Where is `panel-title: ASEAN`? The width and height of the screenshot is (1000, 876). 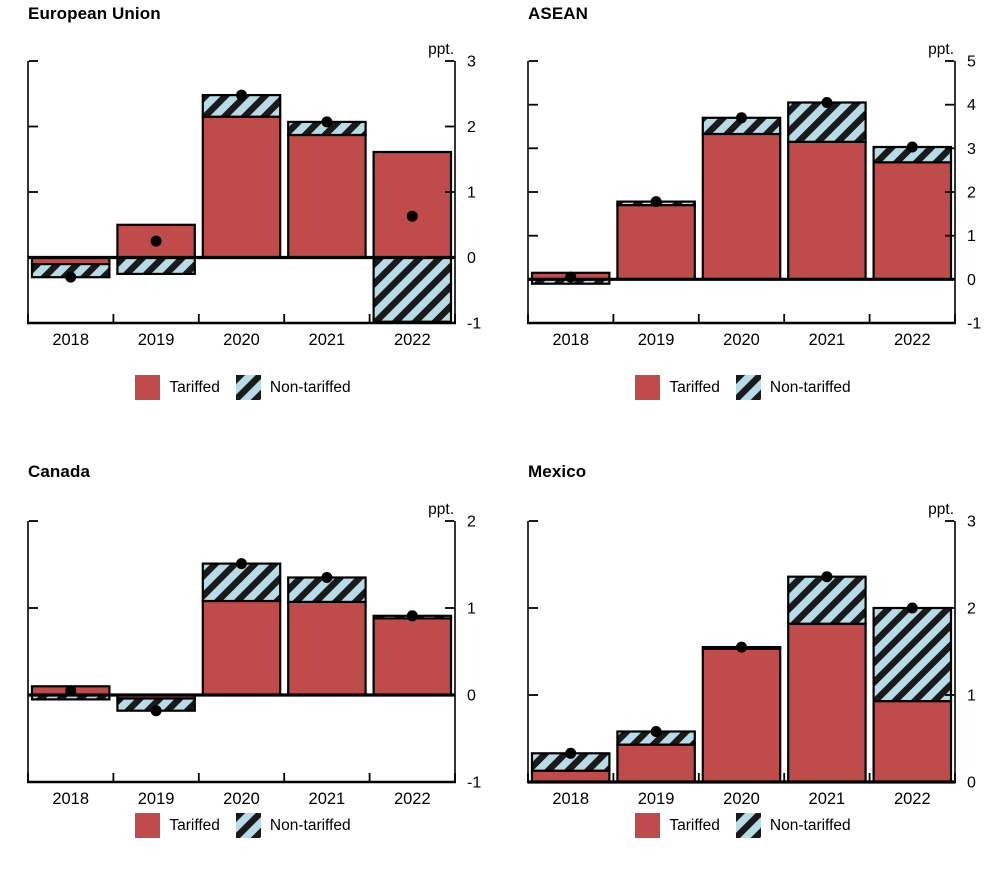 panel-title: ASEAN is located at coordinates (558, 13).